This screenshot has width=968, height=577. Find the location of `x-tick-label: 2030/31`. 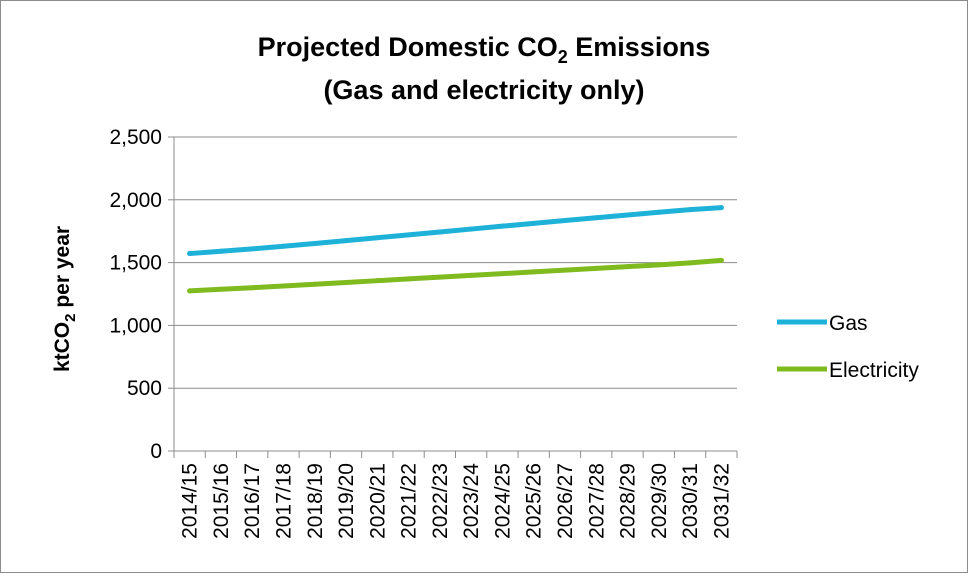

x-tick-label: 2030/31 is located at coordinates (690, 501).